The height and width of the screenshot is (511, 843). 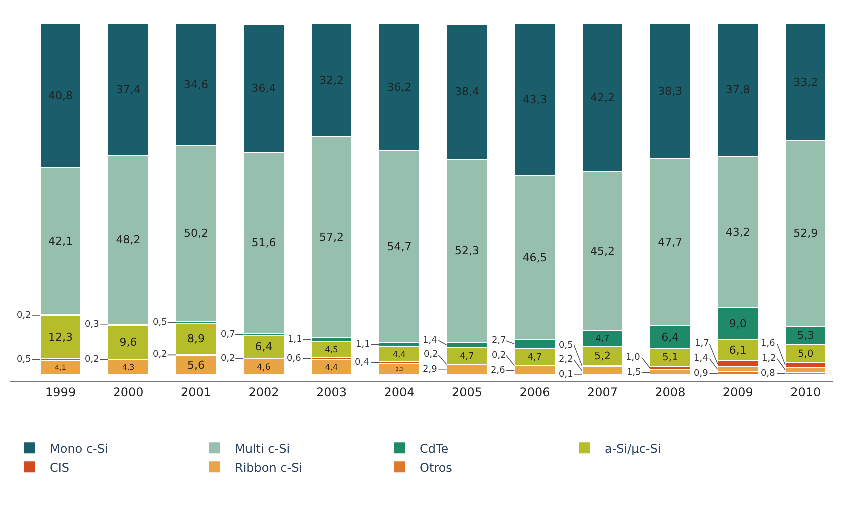 What do you see at coordinates (129, 343) in the screenshot?
I see `data-label: 9,6` at bounding box center [129, 343].